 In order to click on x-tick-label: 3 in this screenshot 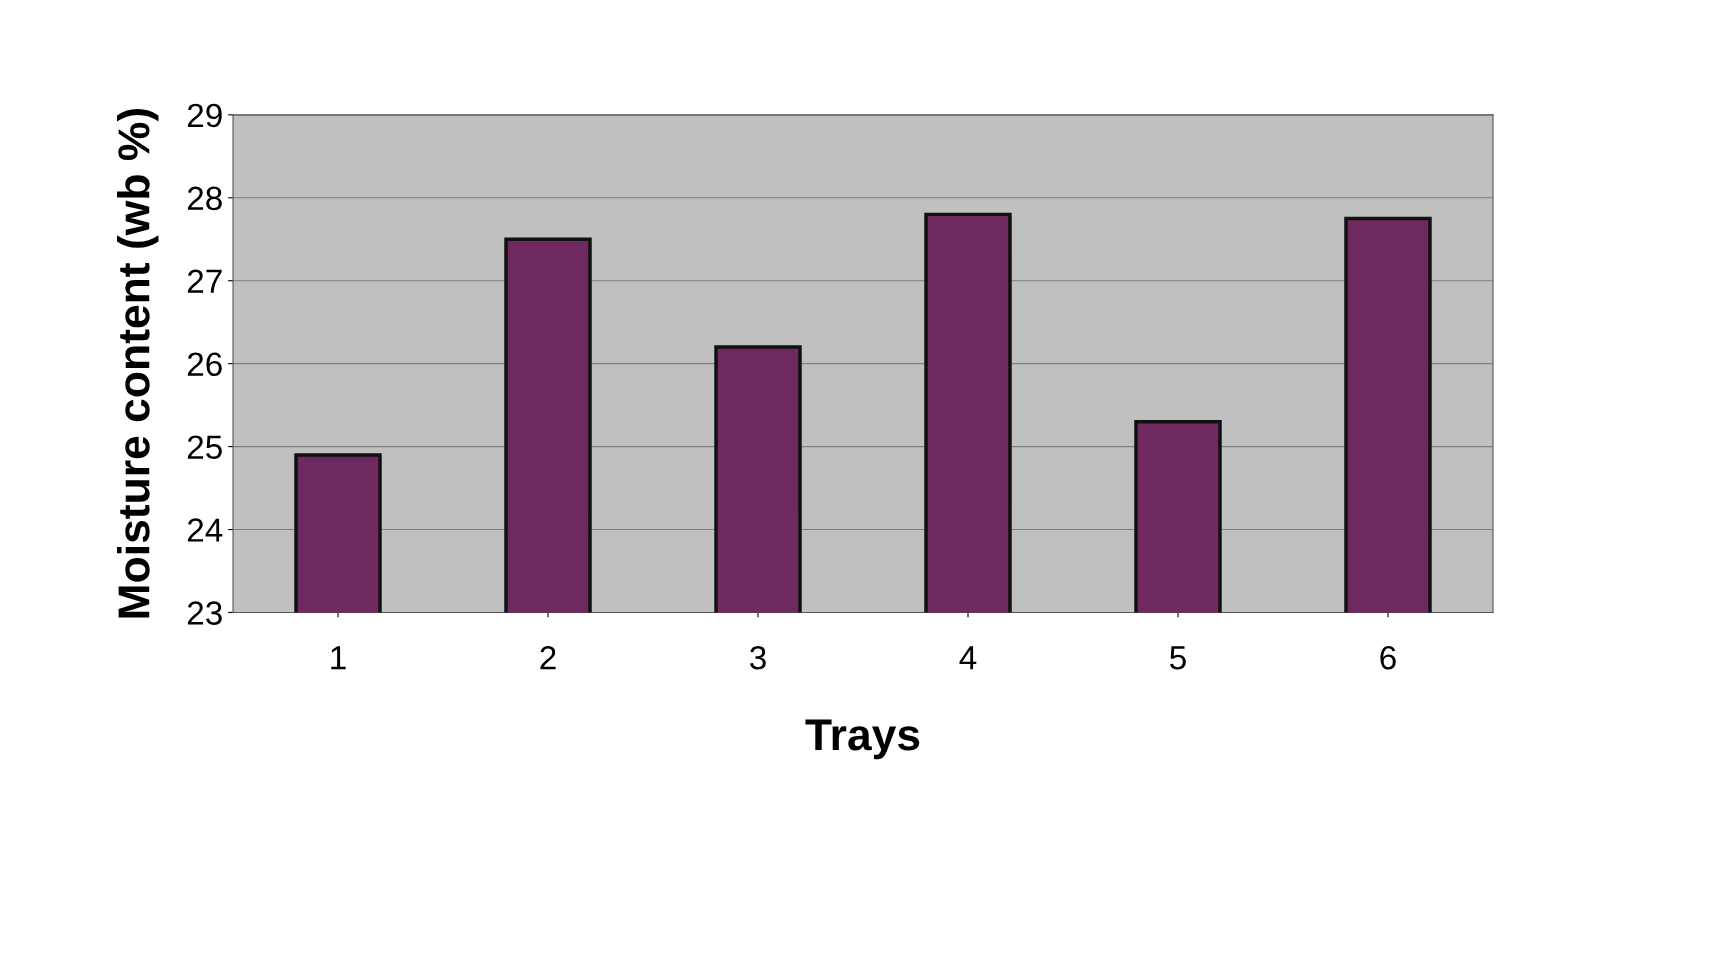, I will do `click(758, 658)`.